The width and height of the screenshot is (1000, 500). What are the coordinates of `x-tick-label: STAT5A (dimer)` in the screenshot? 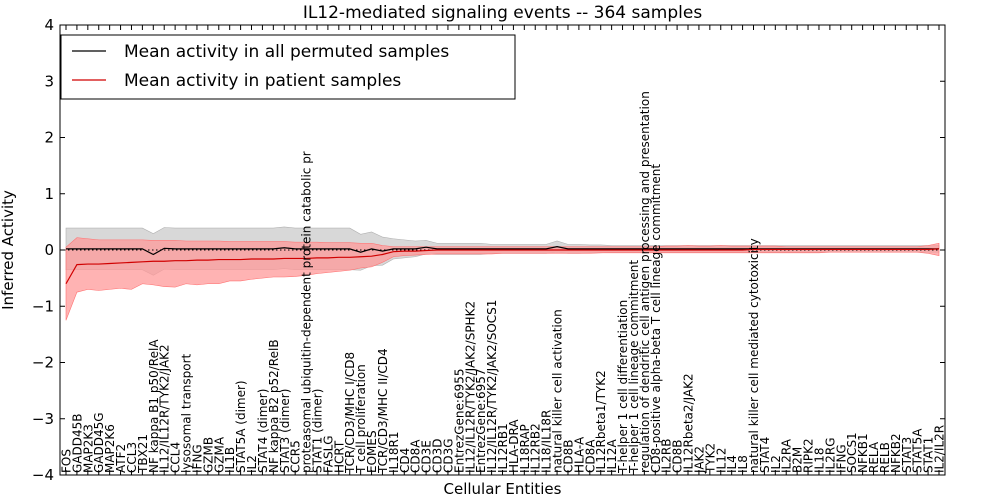 It's located at (241, 426).